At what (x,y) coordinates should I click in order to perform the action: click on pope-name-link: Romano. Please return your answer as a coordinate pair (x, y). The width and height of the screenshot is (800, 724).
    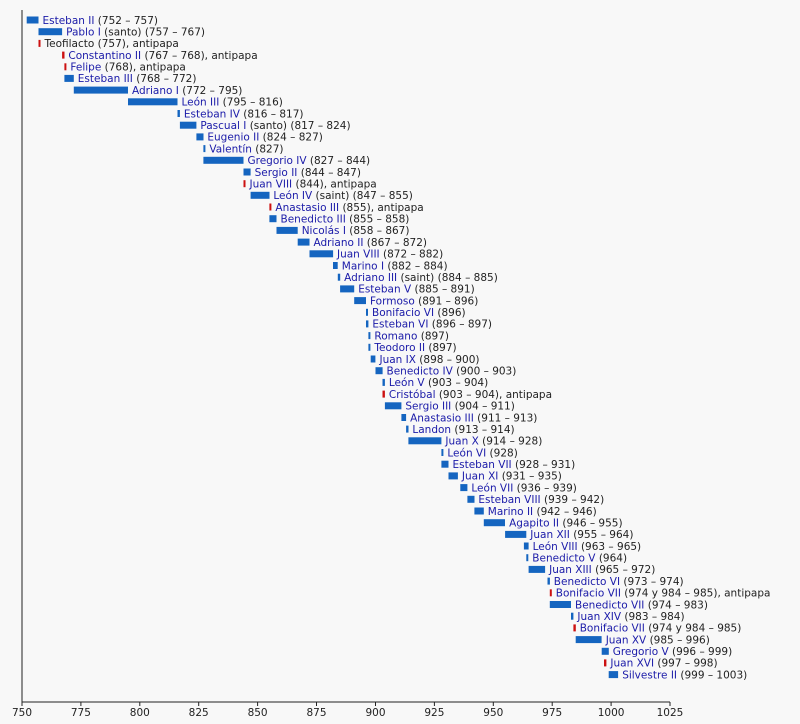
    Looking at the image, I should click on (395, 336).